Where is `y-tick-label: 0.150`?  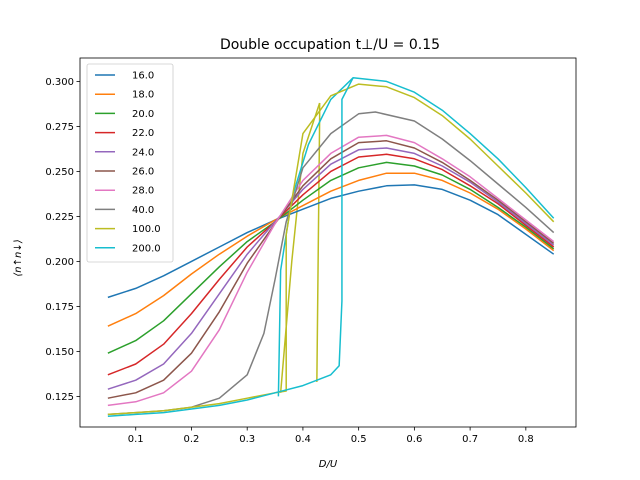 y-tick-label: 0.150 is located at coordinates (59, 352).